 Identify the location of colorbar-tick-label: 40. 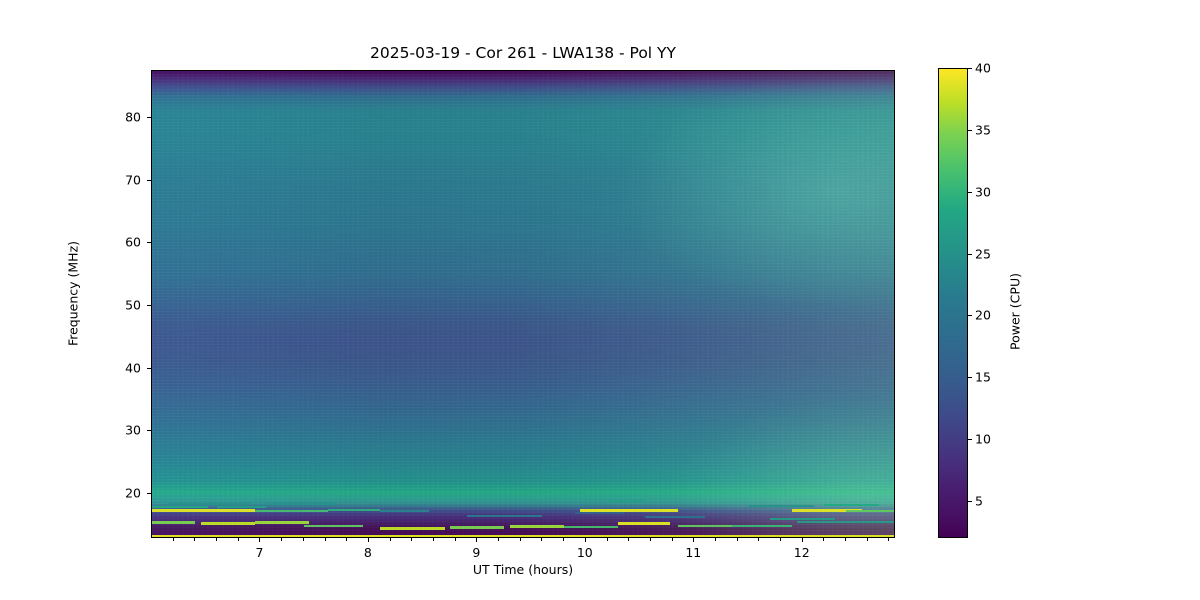
(983, 68).